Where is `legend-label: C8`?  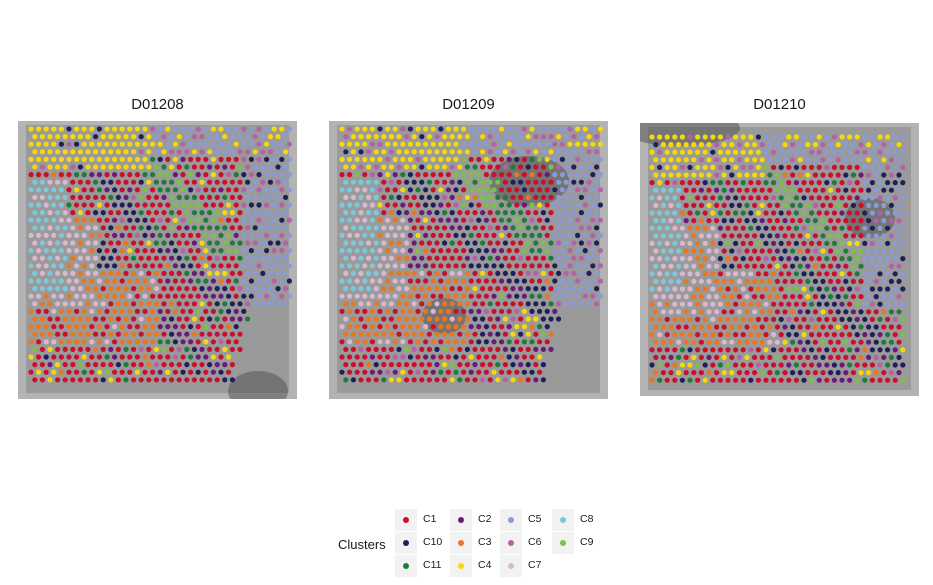
legend-label: C8 is located at coordinates (587, 519).